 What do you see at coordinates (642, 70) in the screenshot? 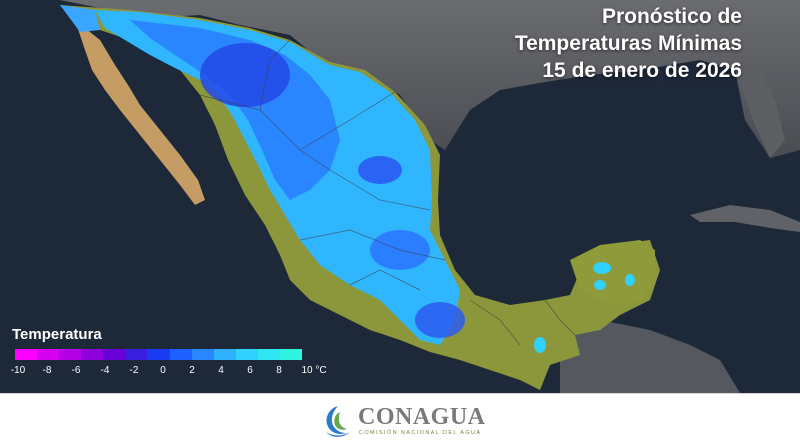
I see `title-line-3: 15 de enero de 2026` at bounding box center [642, 70].